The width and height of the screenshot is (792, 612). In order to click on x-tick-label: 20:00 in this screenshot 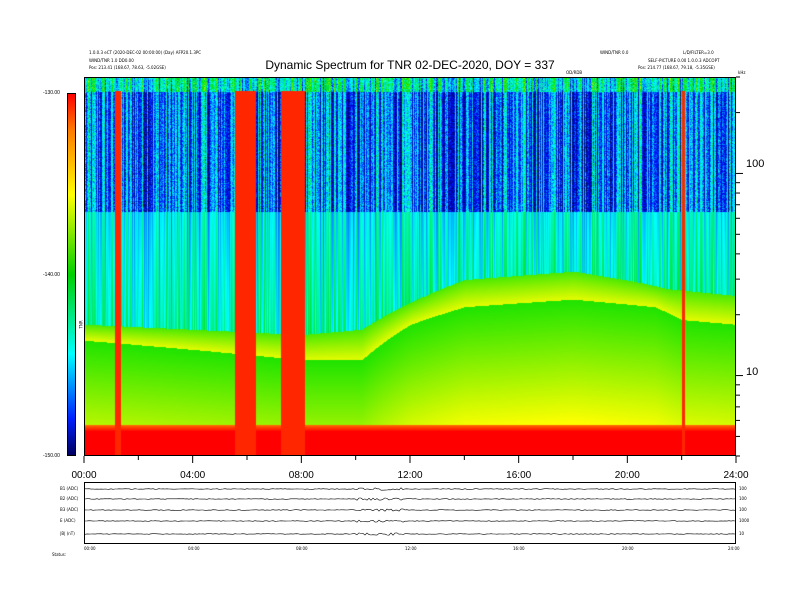, I will do `click(627, 475)`.